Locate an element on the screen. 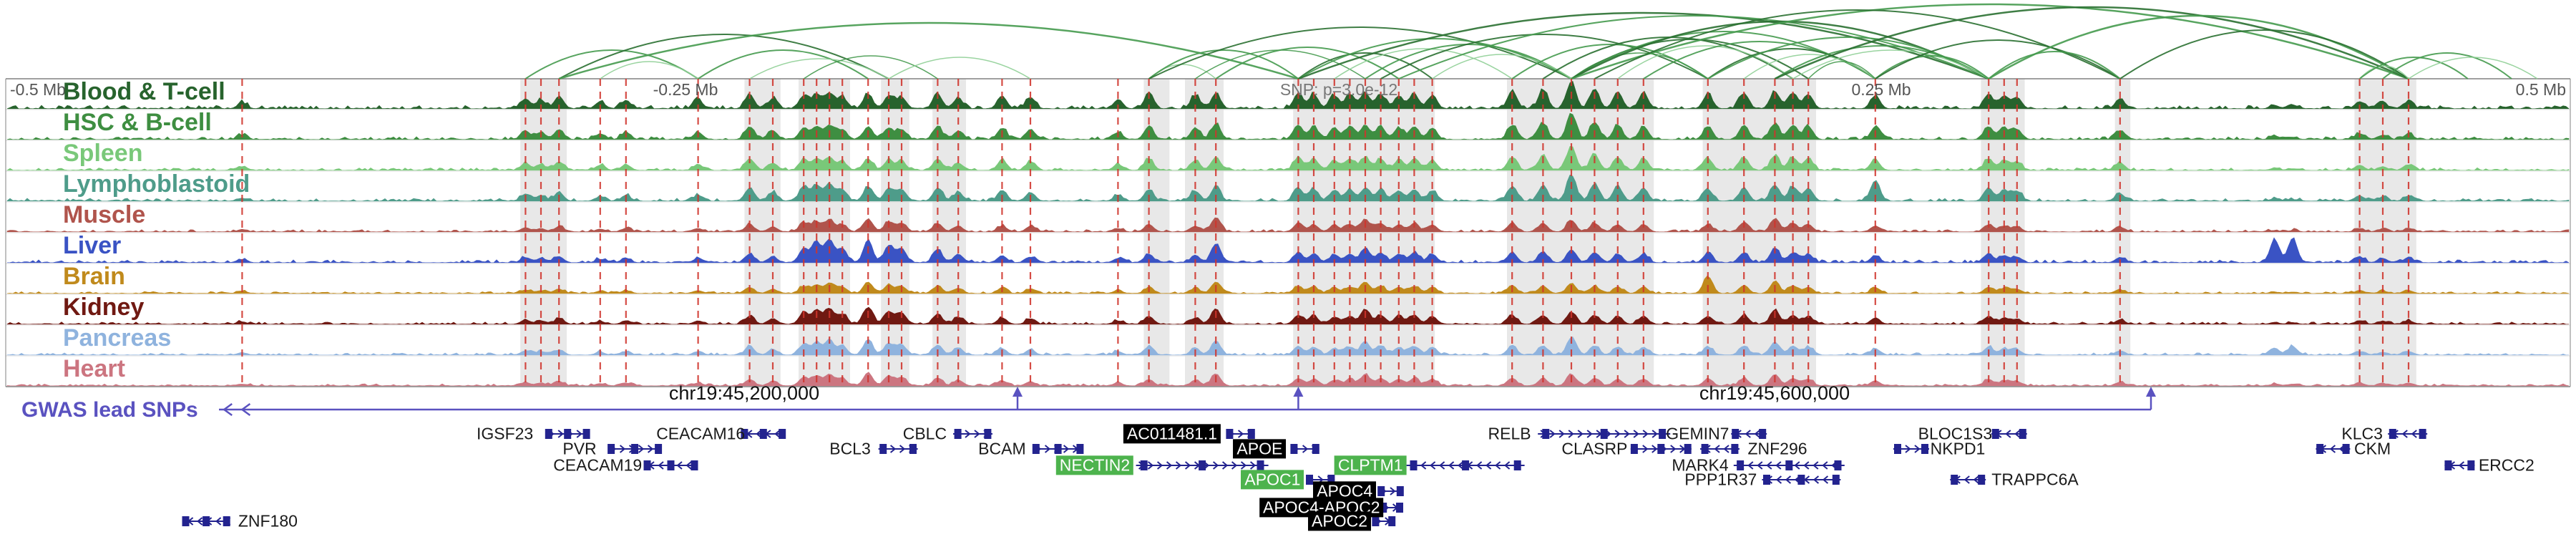 Image resolution: width=2576 pixels, height=537 pixels. gene-label-AC011481.1: AC011481.1 is located at coordinates (1172, 434).